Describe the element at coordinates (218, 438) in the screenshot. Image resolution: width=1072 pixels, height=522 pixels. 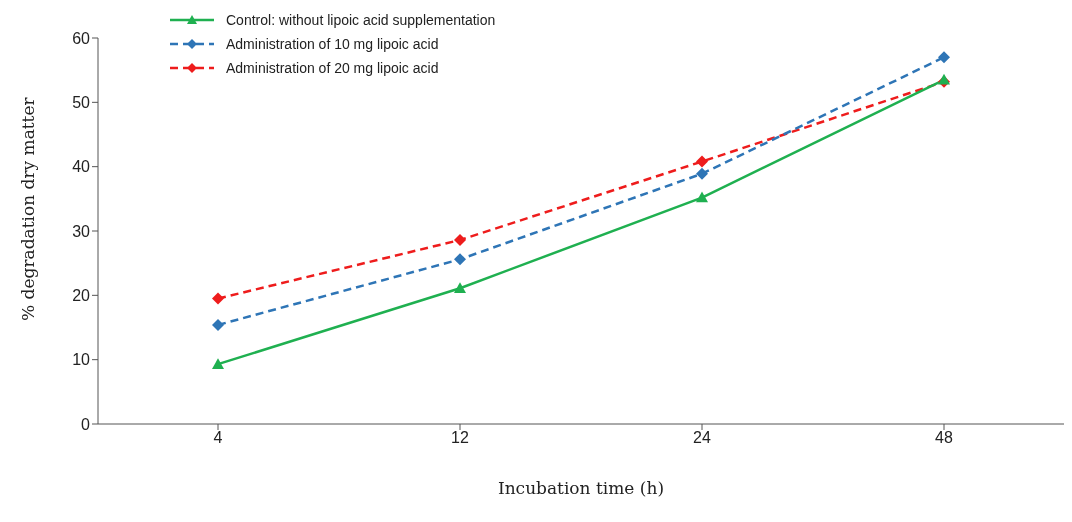
I see `x-tick-label: 4` at that location.